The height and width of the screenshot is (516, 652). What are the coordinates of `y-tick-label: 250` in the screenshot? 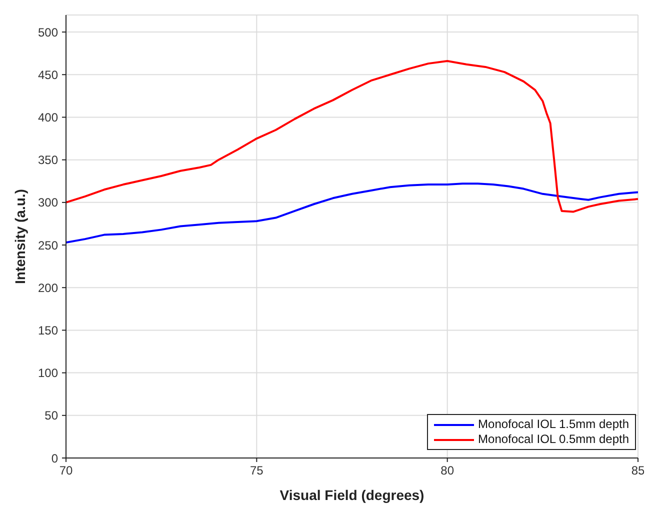 It's located at (48, 245).